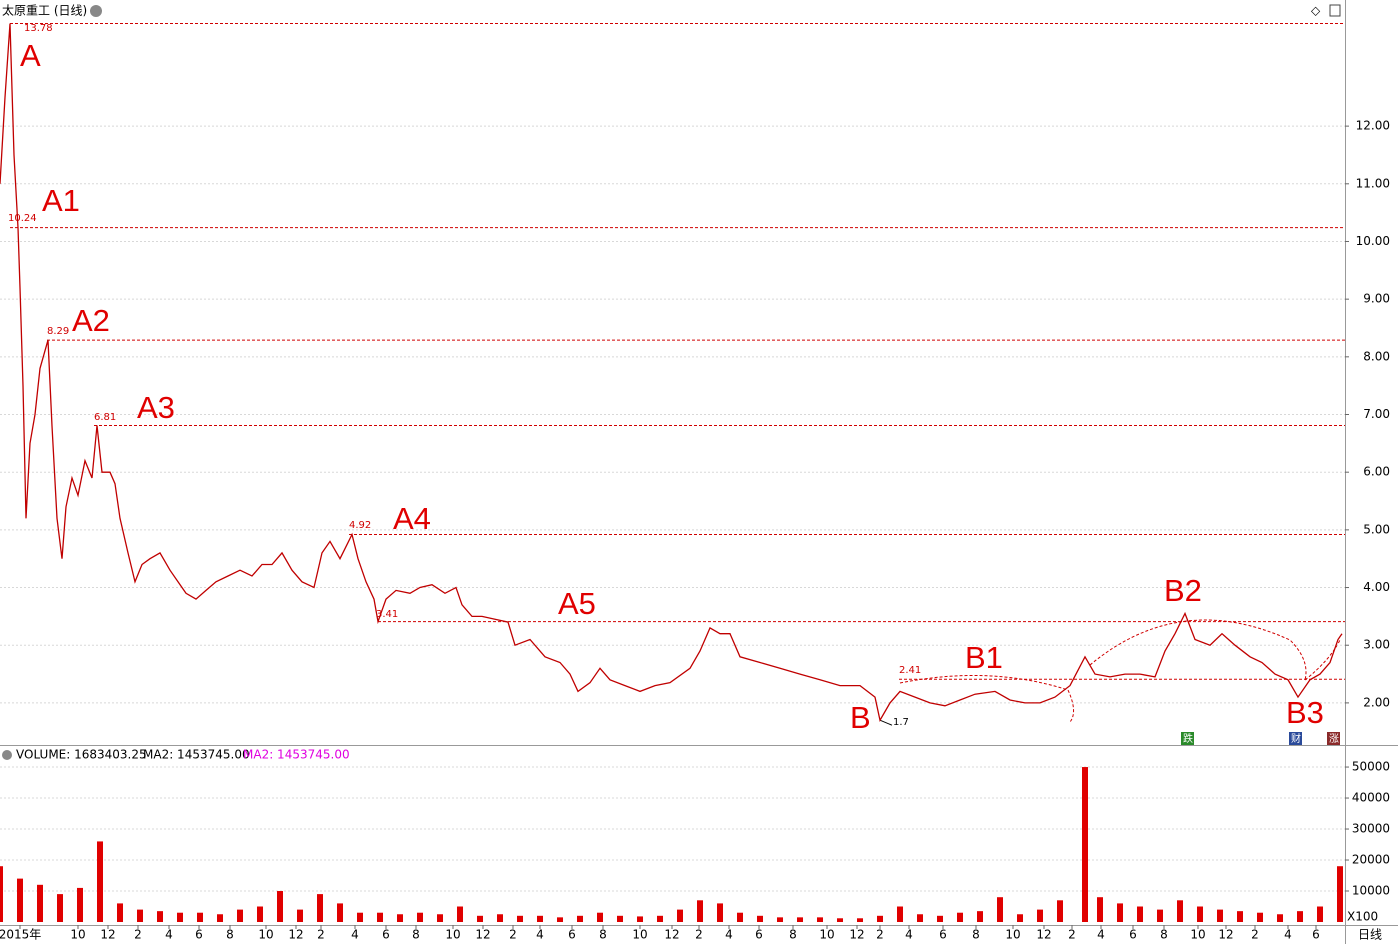 The height and width of the screenshot is (944, 1398). Describe the element at coordinates (1371, 798) in the screenshot. I see `y-tick-label: 40000` at that location.